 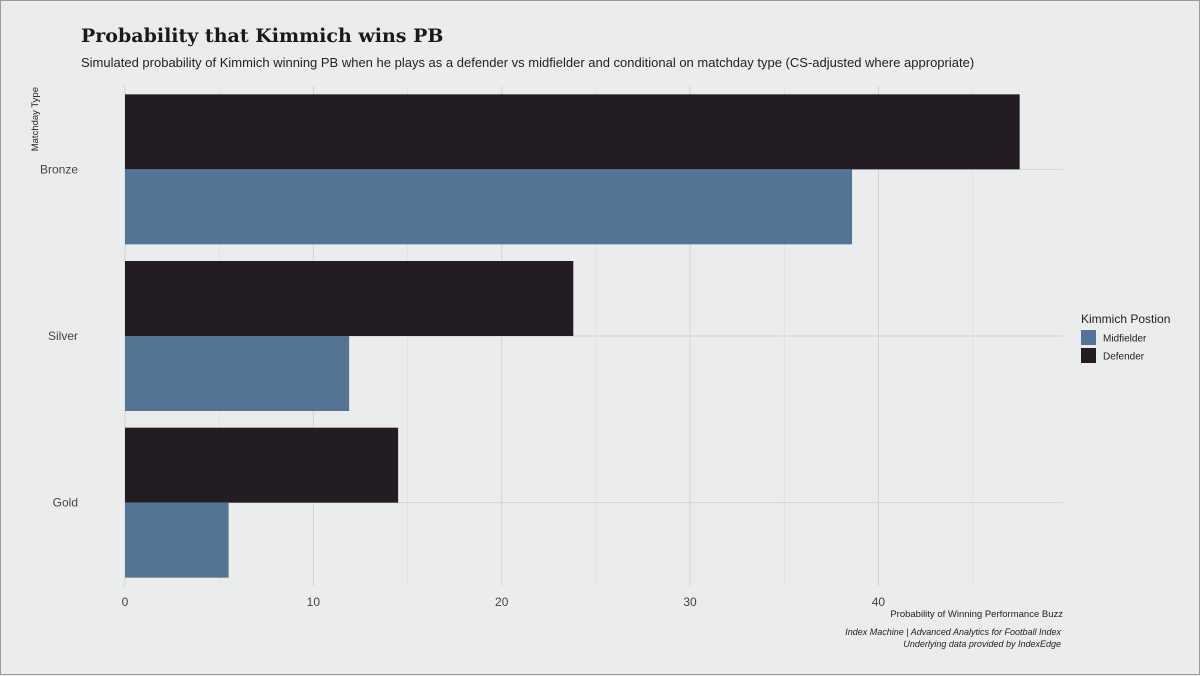 What do you see at coordinates (349, 298) in the screenshot?
I see `bar-defender-silver` at bounding box center [349, 298].